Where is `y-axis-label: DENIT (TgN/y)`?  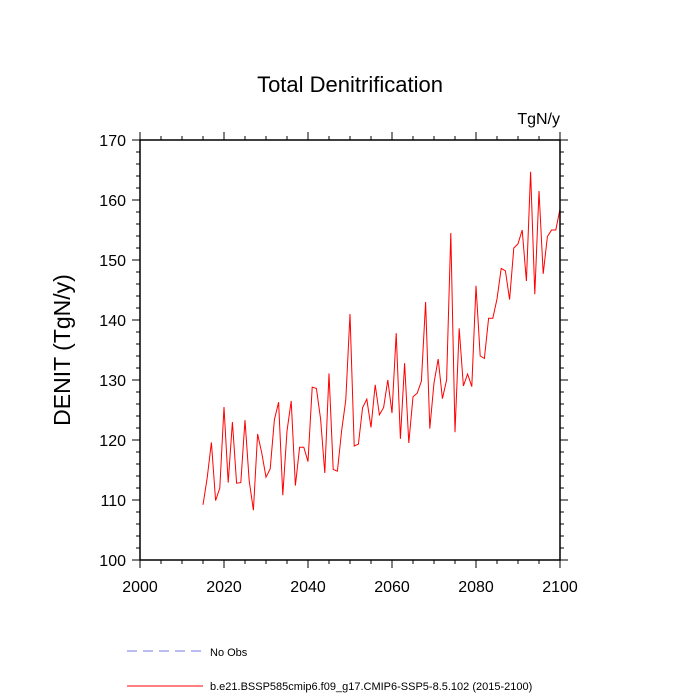
y-axis-label: DENIT (TgN/y) is located at coordinates (62, 350).